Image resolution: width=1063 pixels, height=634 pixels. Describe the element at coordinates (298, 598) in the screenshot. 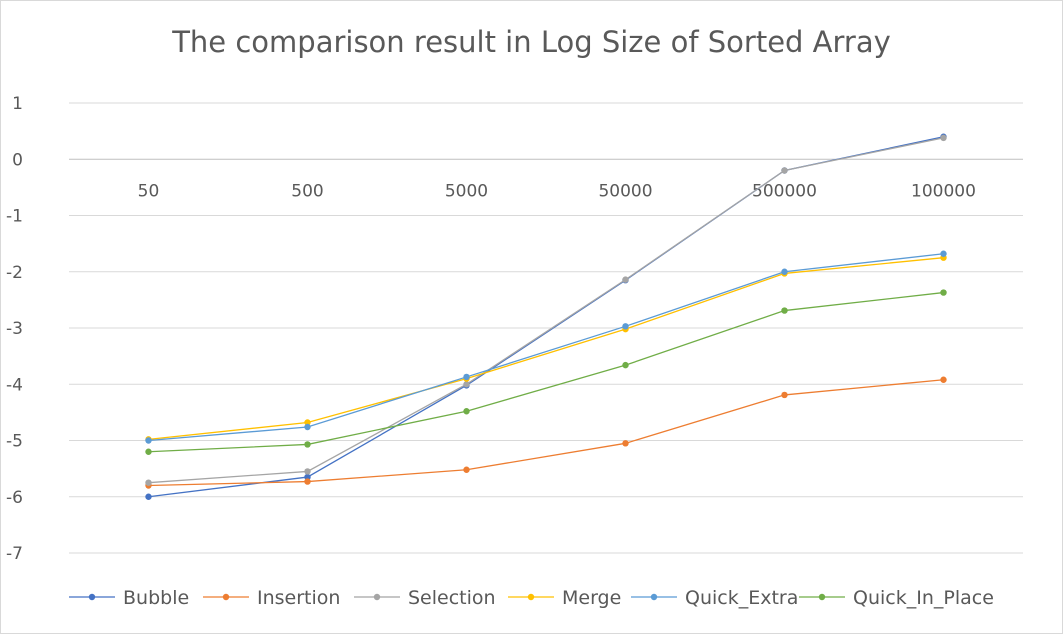

I see `legend-label: Insertion` at that location.